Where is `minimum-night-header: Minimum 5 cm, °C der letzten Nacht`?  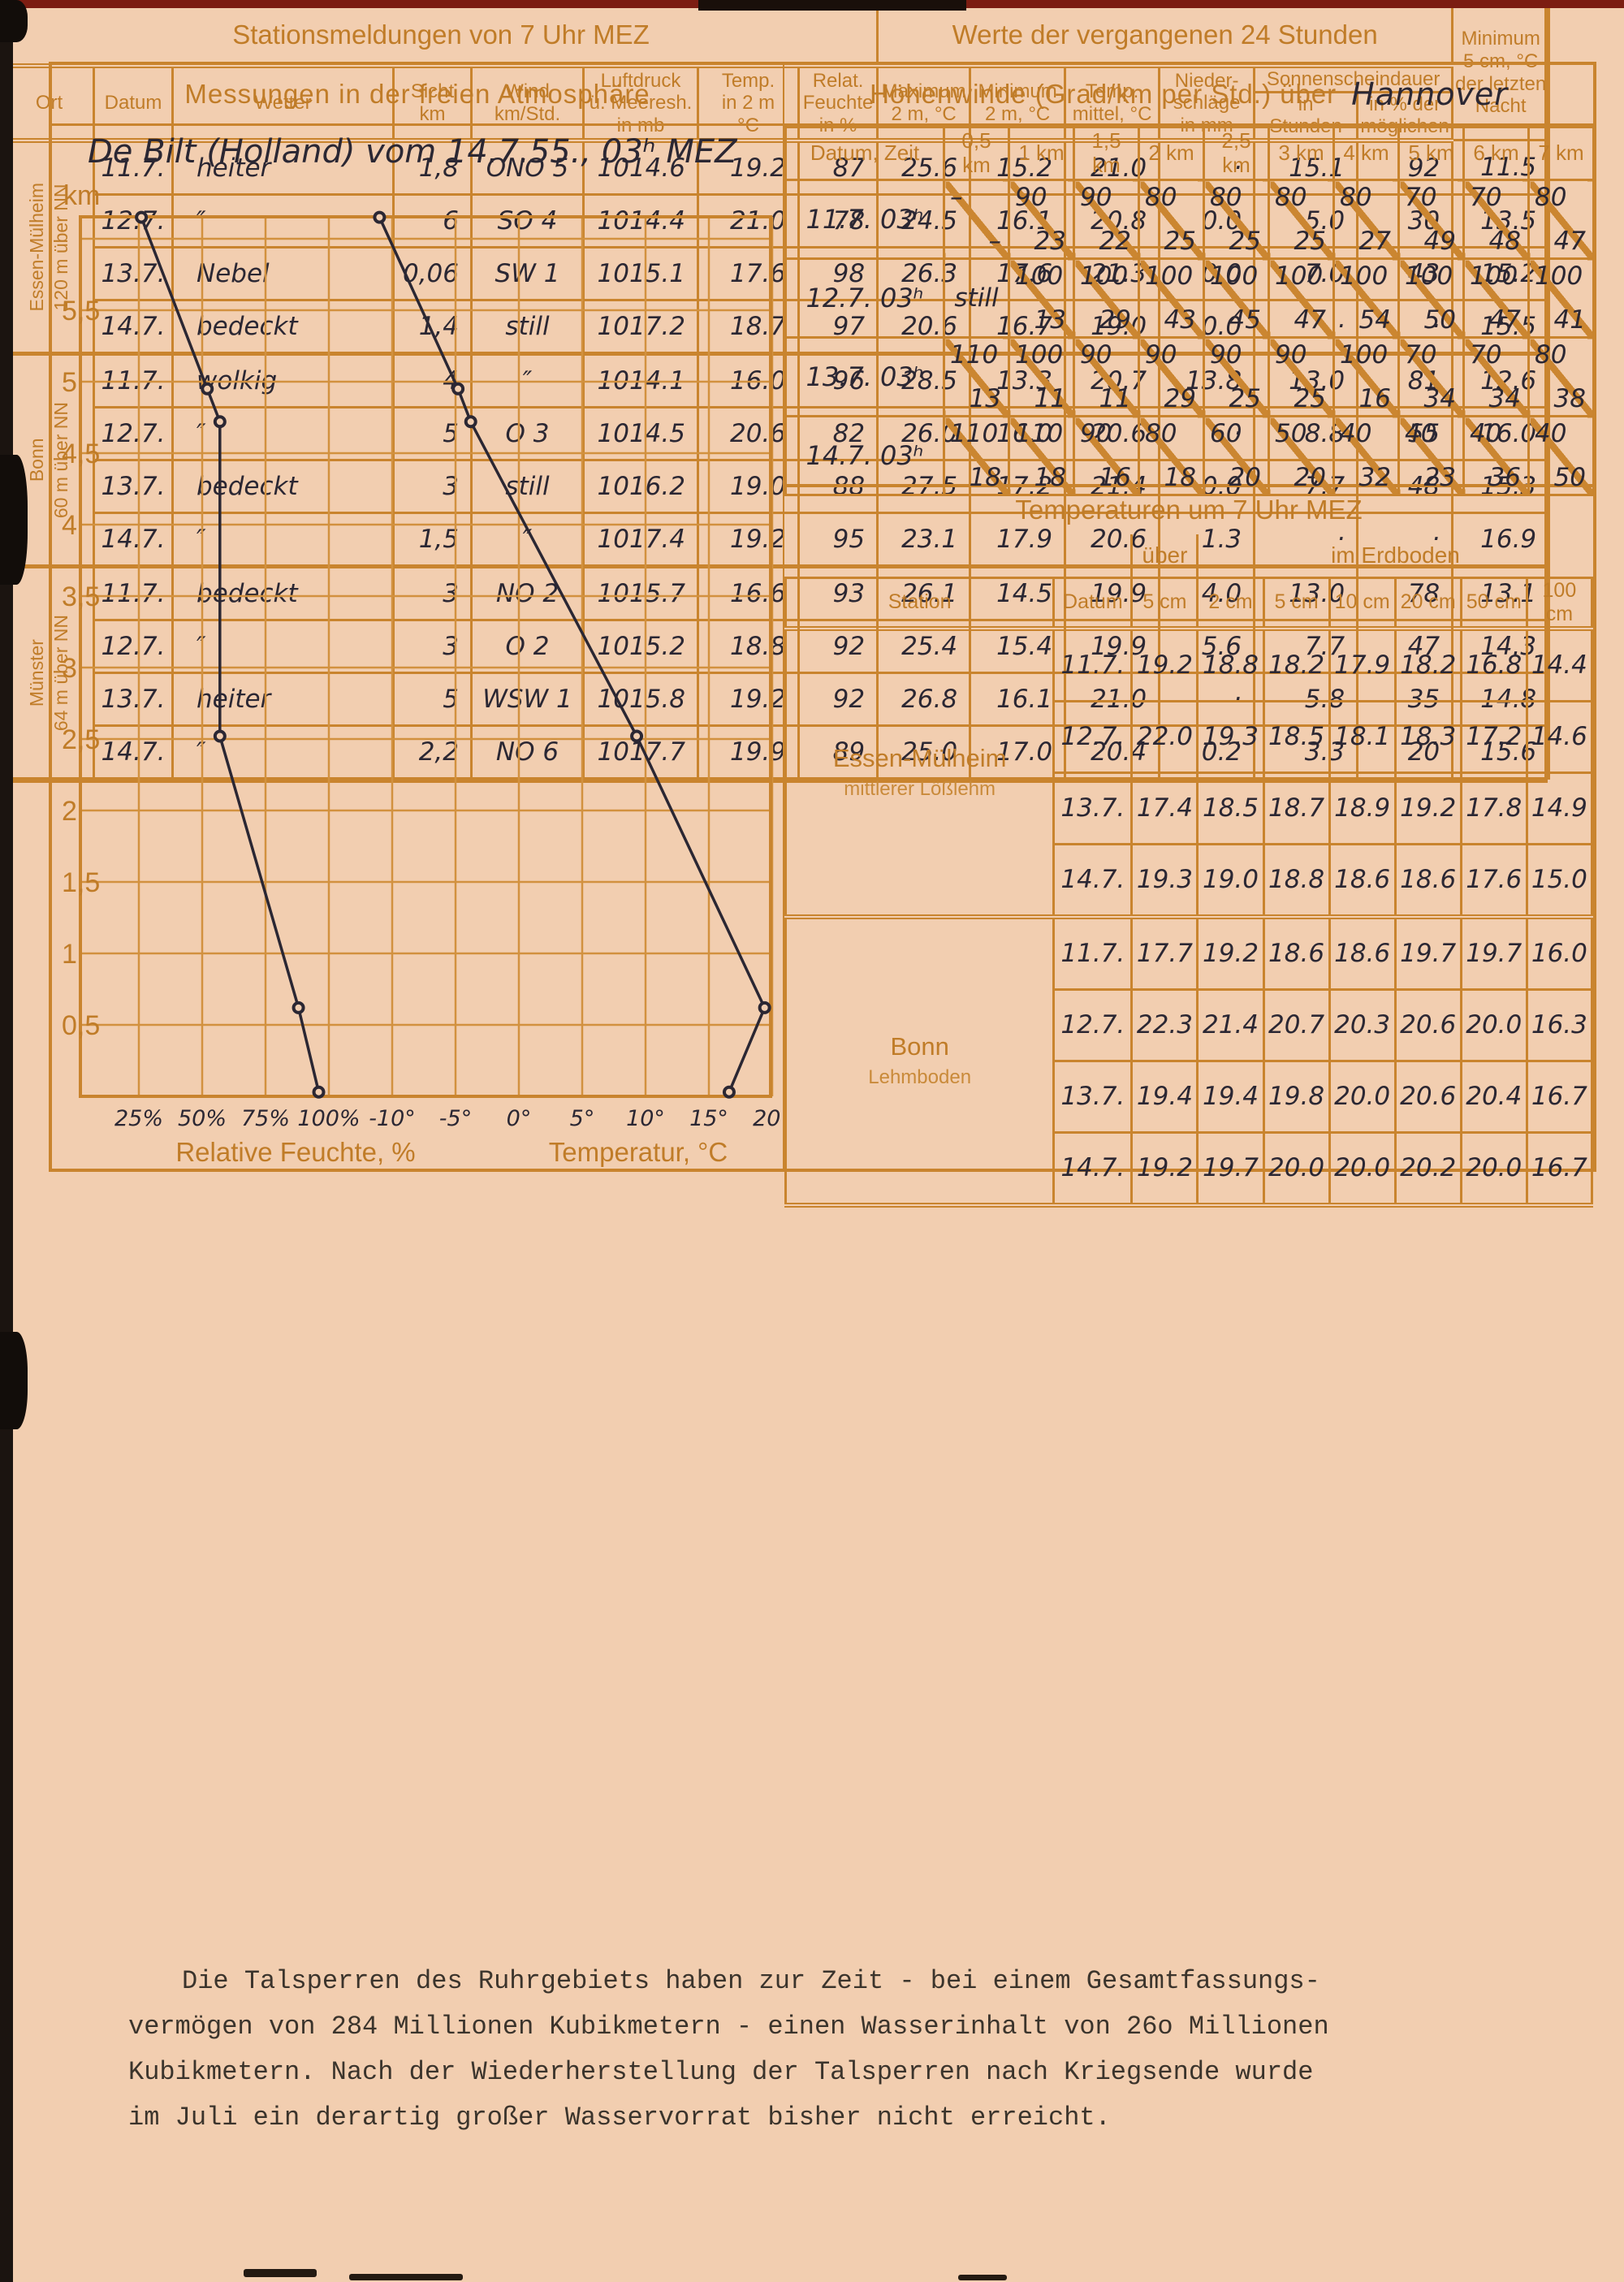
minimum-night-header: Minimum 5 cm, °C der letzten Nacht is located at coordinates (1501, 72).